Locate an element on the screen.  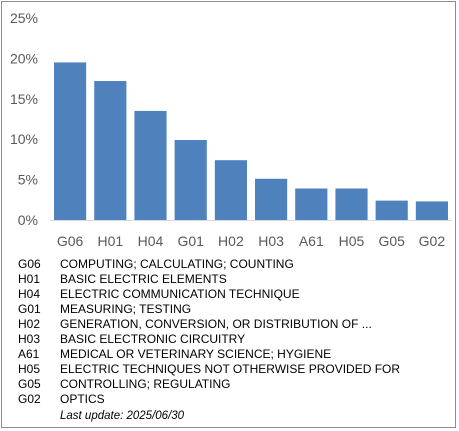
bar-h02 is located at coordinates (230, 190).